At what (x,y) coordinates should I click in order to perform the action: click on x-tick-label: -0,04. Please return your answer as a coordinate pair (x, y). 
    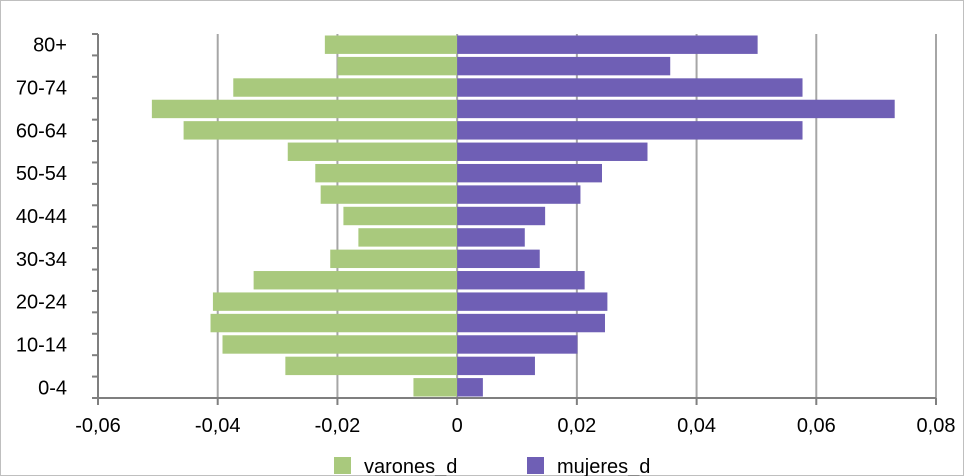
    Looking at the image, I should click on (218, 426).